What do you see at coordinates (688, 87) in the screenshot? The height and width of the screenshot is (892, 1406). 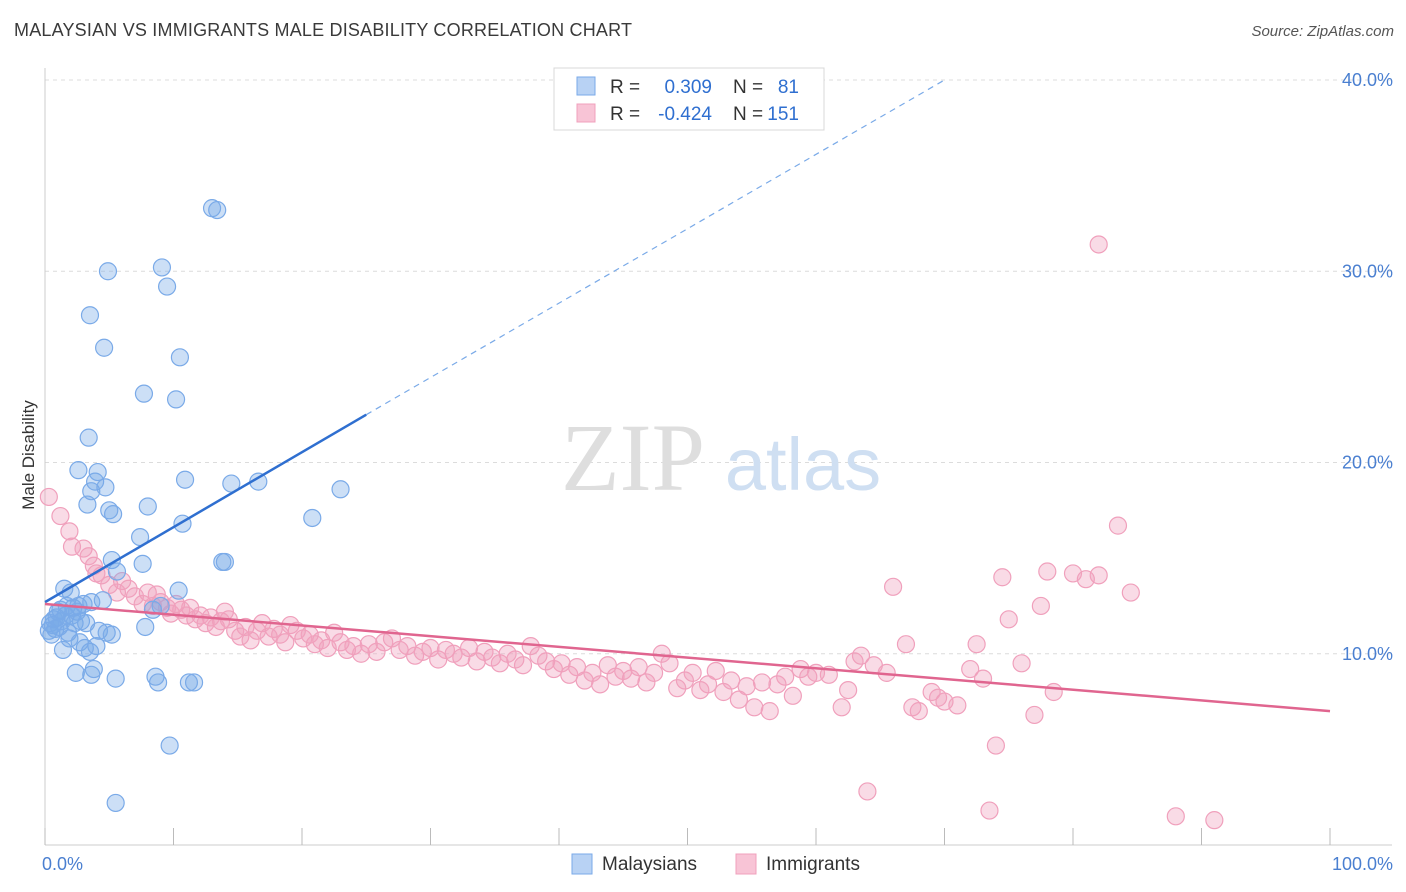 I see `stats-r-value-1: 0.309` at bounding box center [688, 87].